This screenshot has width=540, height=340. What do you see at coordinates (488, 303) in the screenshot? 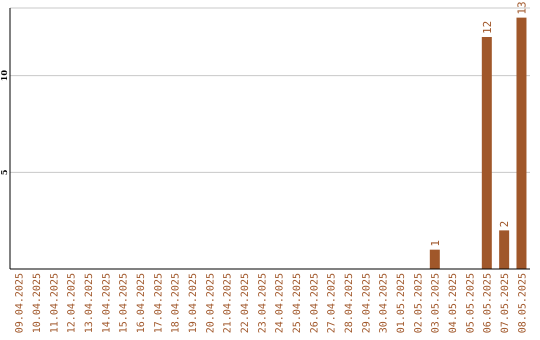
I see `x-tick-label: 06.05.2025` at bounding box center [488, 303].